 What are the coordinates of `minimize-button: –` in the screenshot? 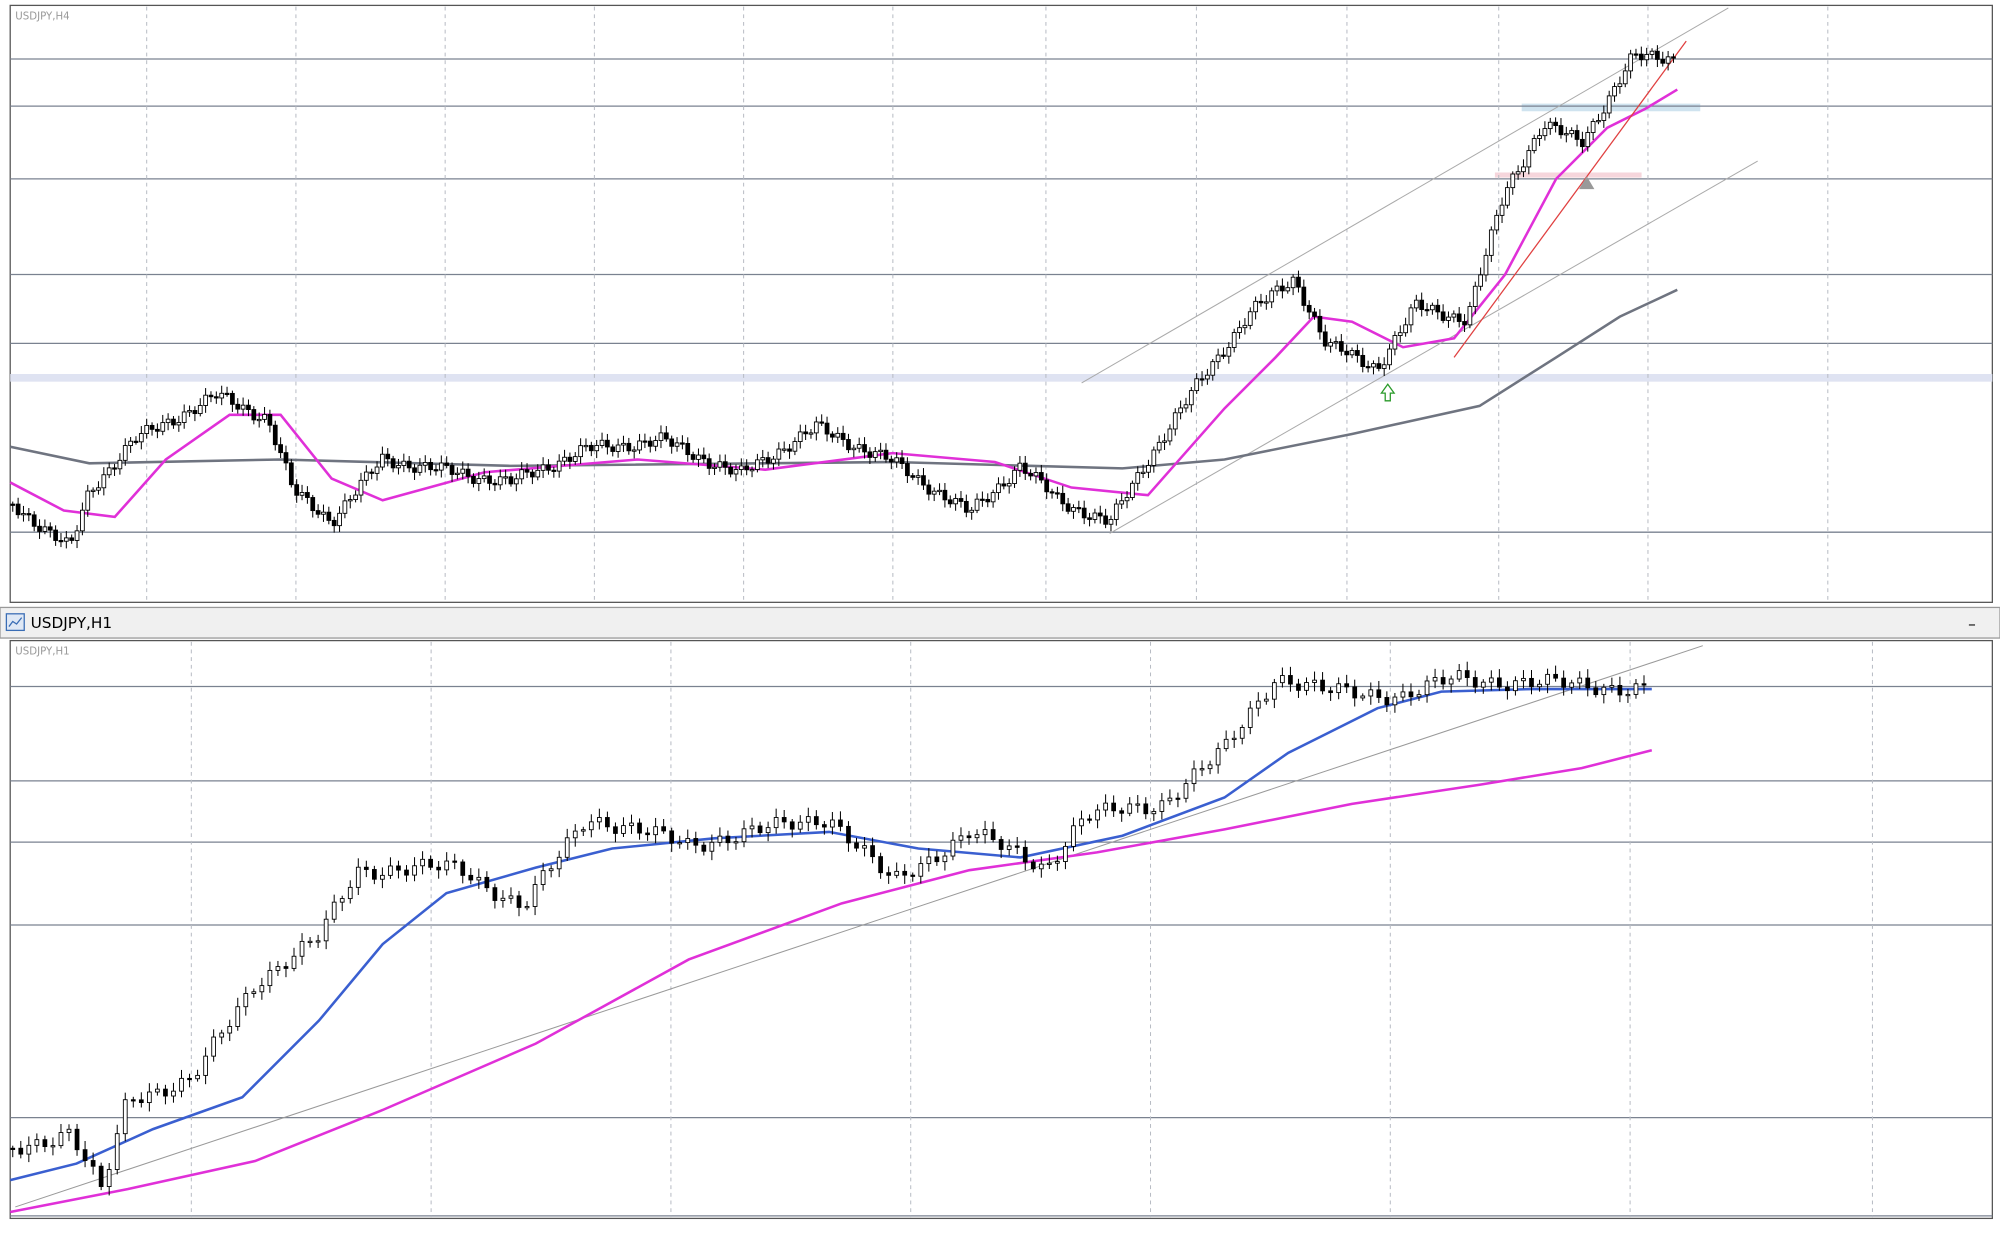 It's located at (1972, 624).